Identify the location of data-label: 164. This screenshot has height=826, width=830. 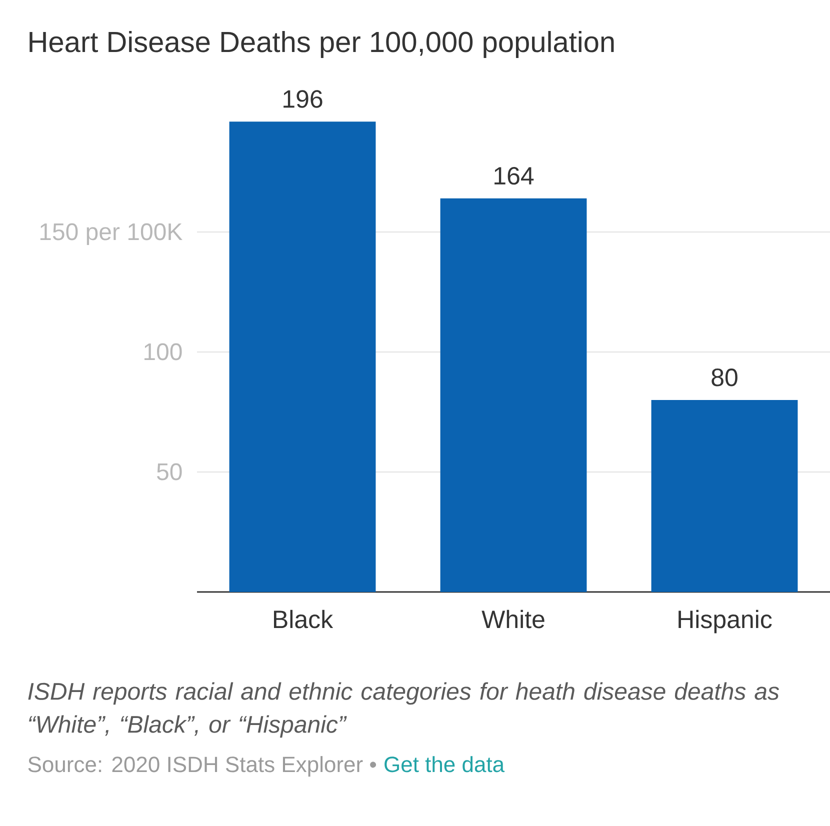
(514, 175).